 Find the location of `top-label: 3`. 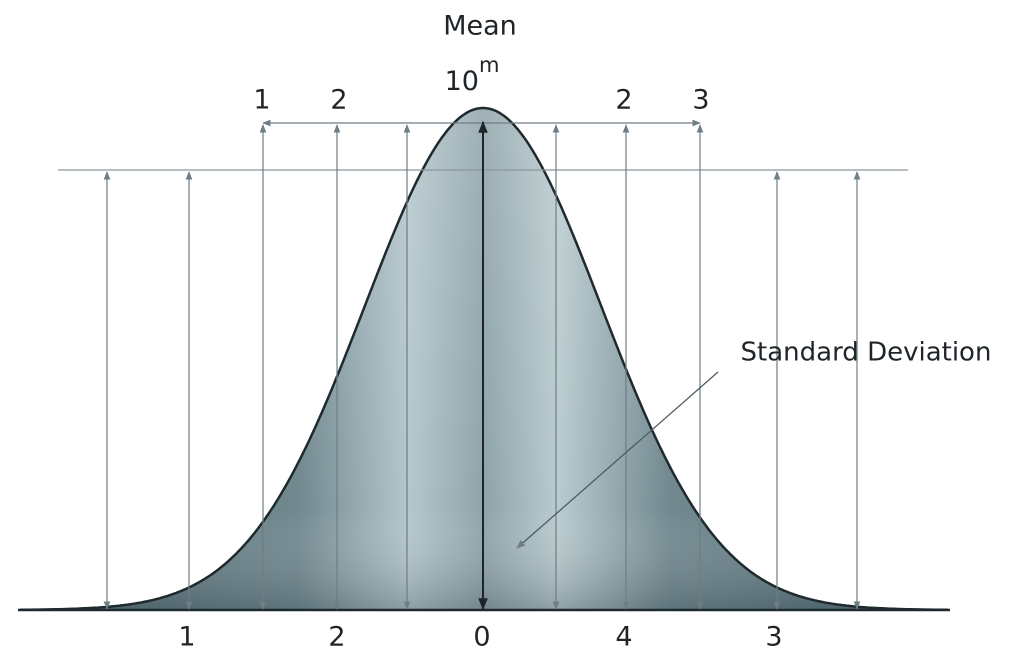

top-label: 3 is located at coordinates (700, 100).